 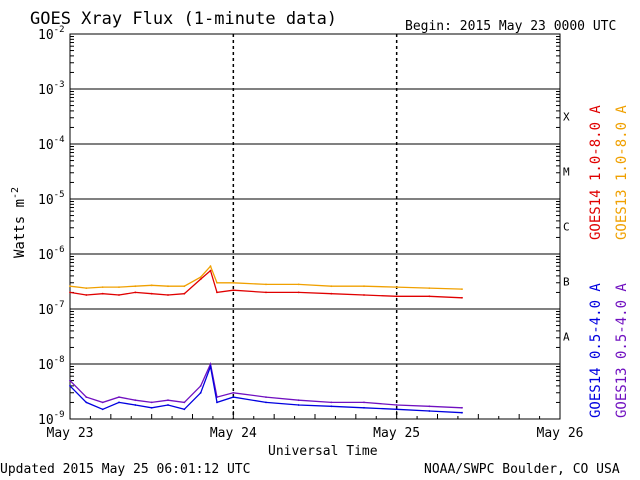 What do you see at coordinates (566, 227) in the screenshot?
I see `flare-class-labels: A B C M X` at bounding box center [566, 227].